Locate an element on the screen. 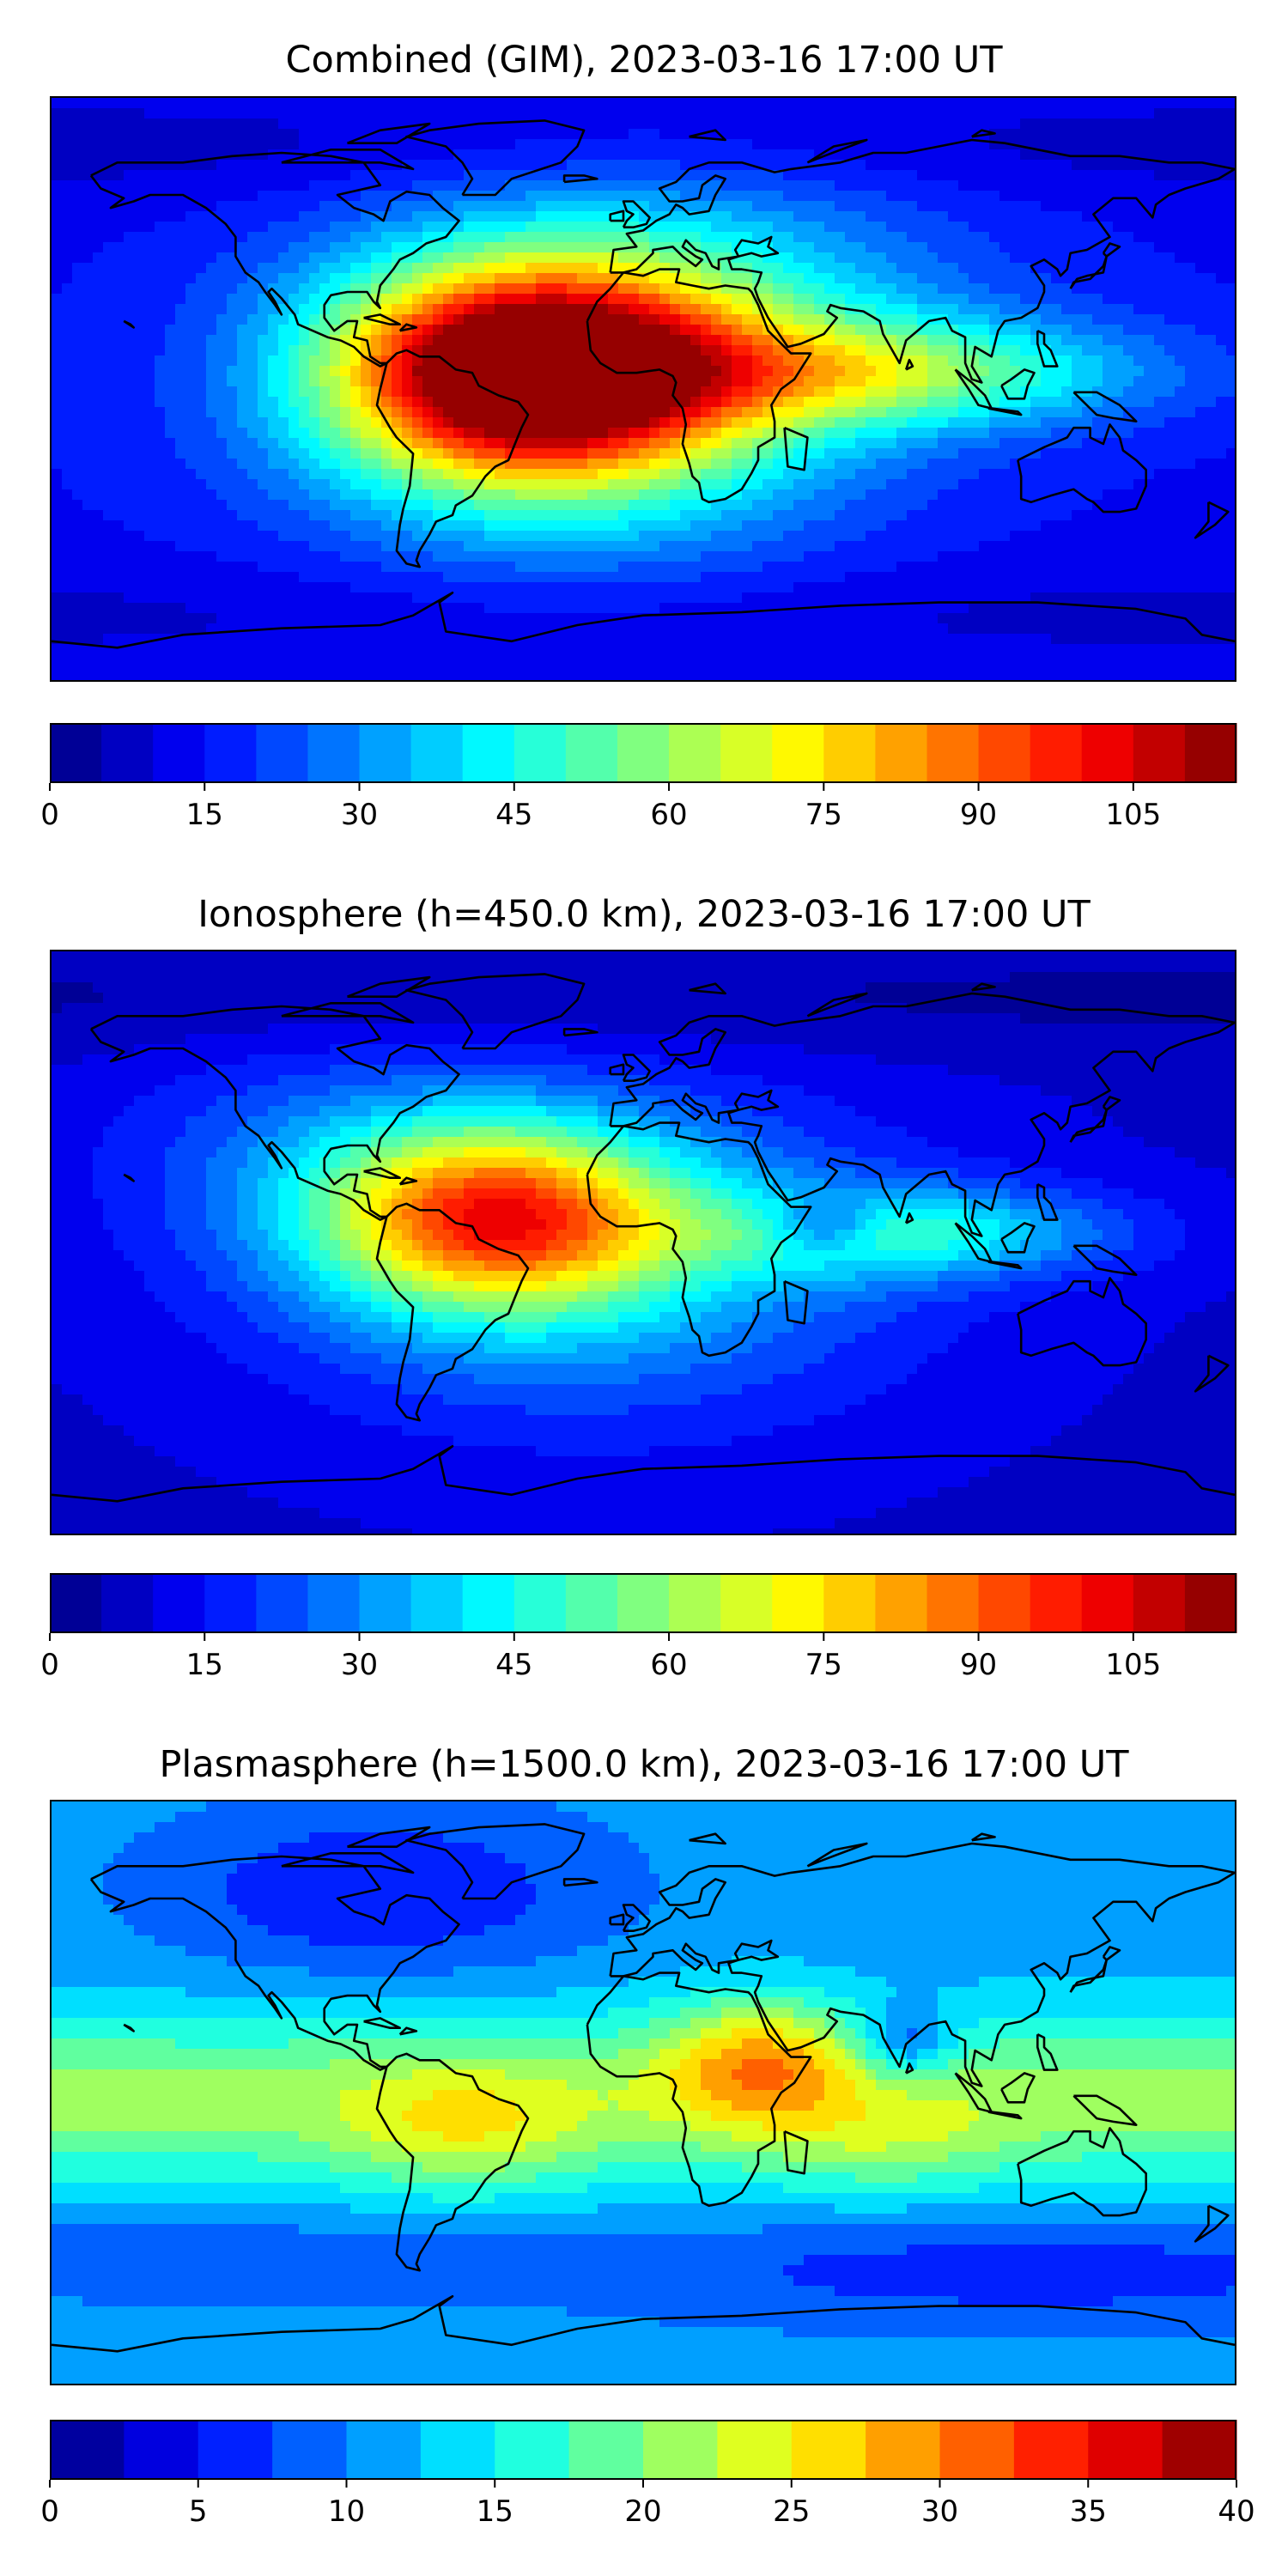  colorbar-tick-label: 90 is located at coordinates (979, 815).